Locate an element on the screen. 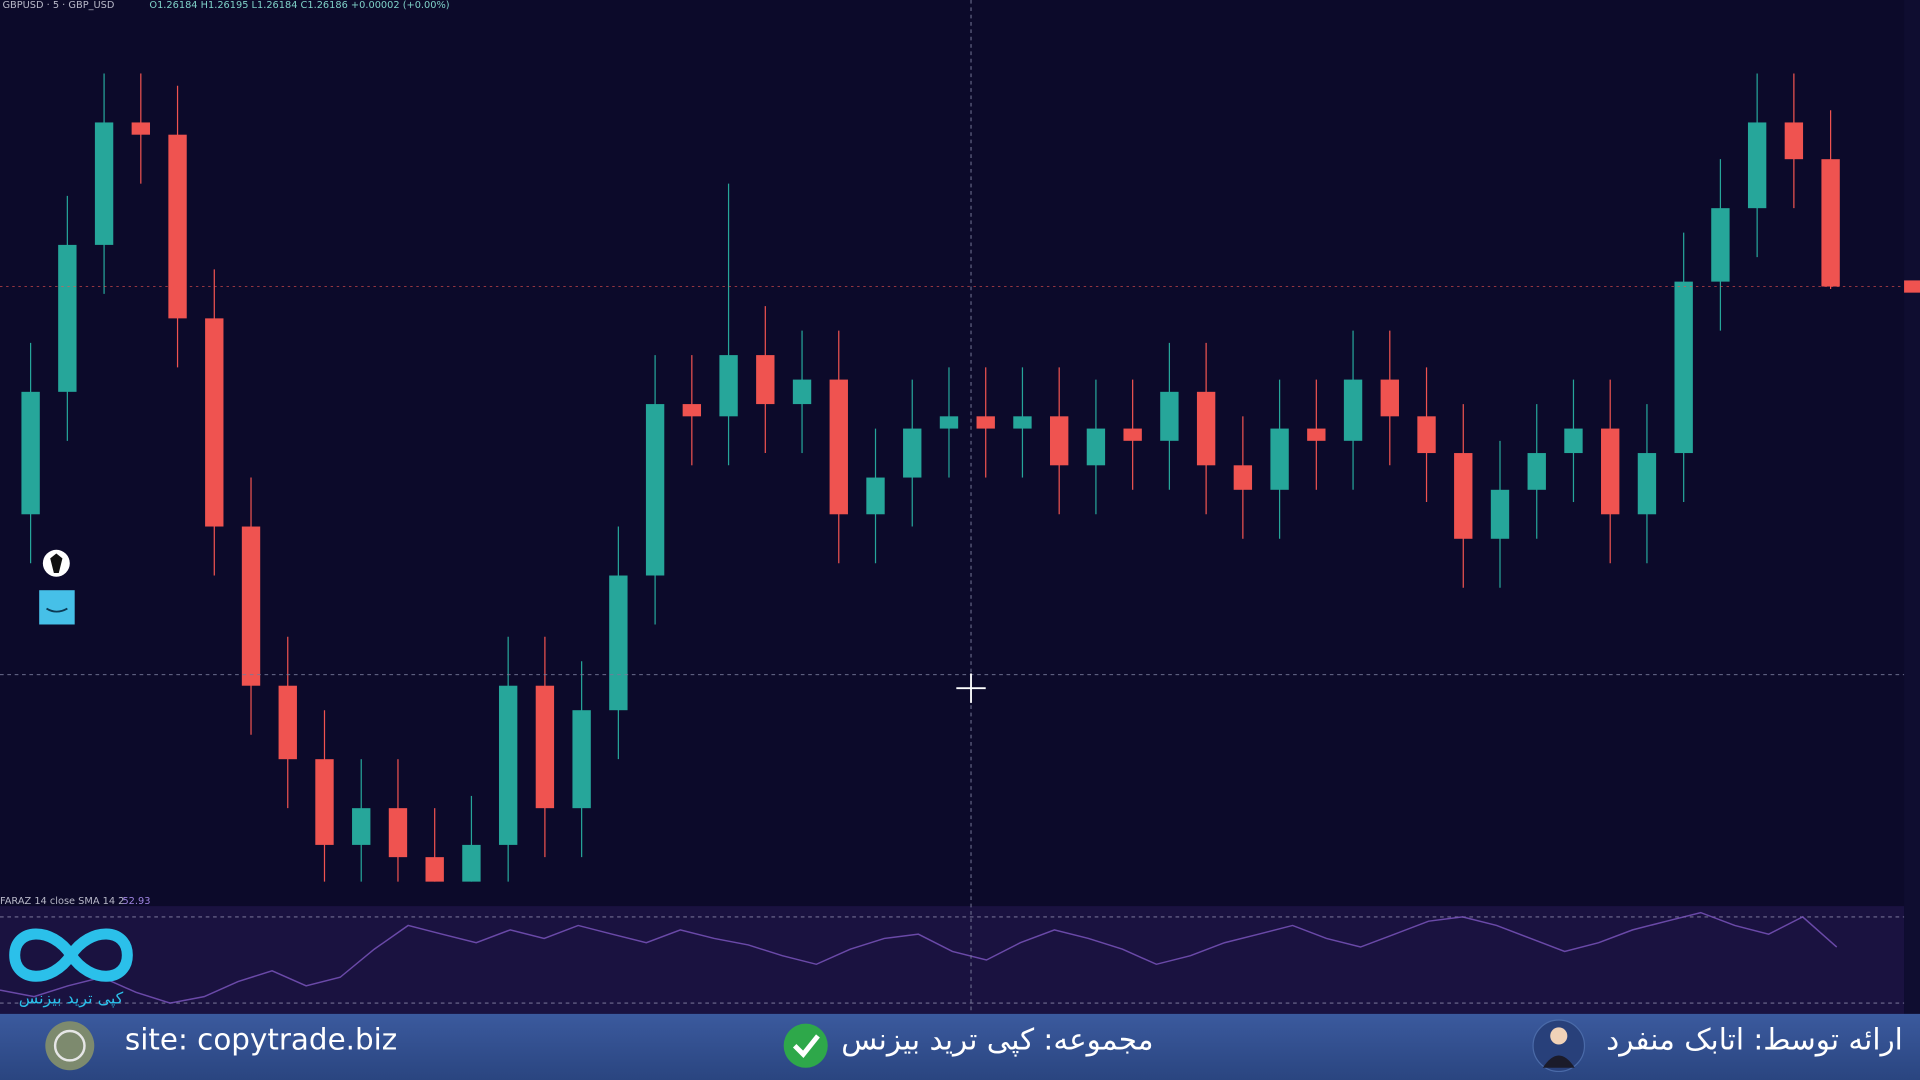 The image size is (1920, 1080). footer-collection: مجموعه: کپی ترید بیزنس is located at coordinates (997, 1039).